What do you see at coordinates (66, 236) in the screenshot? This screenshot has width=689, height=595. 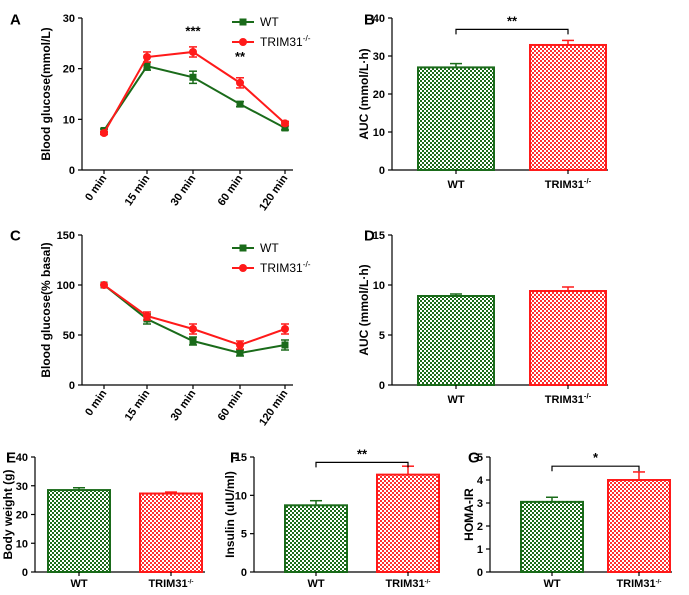 I see `y-tick-label: 150` at bounding box center [66, 236].